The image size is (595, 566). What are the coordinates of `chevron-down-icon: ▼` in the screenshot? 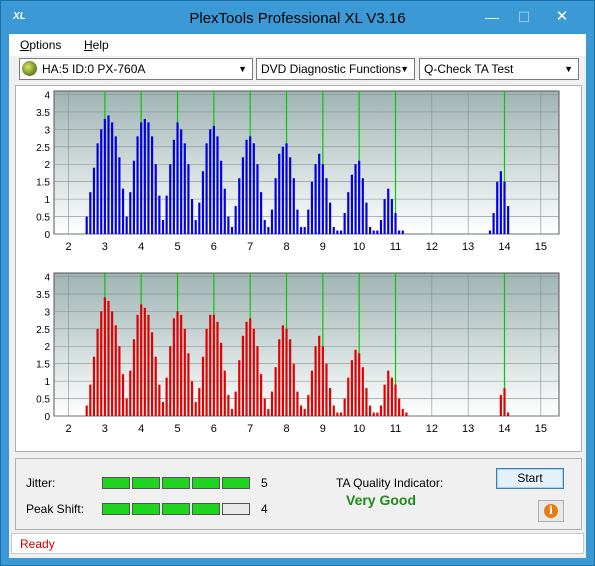 It's located at (242, 69).